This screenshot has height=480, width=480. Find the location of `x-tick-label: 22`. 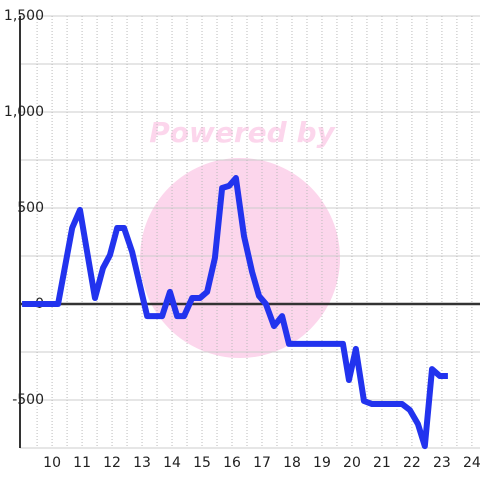

x-tick-label: 22 is located at coordinates (412, 463).